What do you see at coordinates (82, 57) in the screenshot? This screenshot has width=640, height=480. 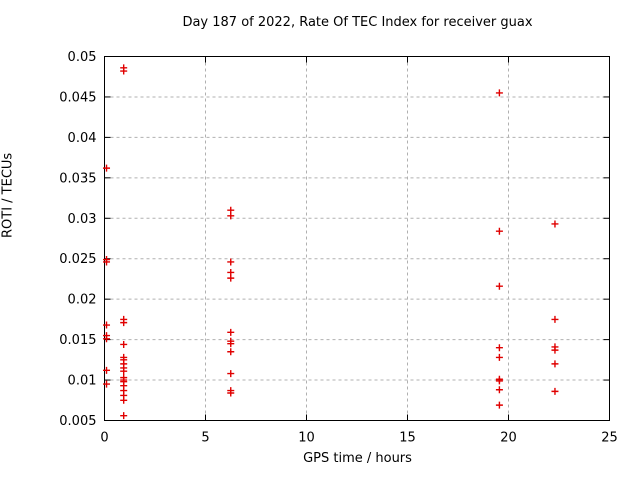 I see `y-tick-label: 0.05` at bounding box center [82, 57].